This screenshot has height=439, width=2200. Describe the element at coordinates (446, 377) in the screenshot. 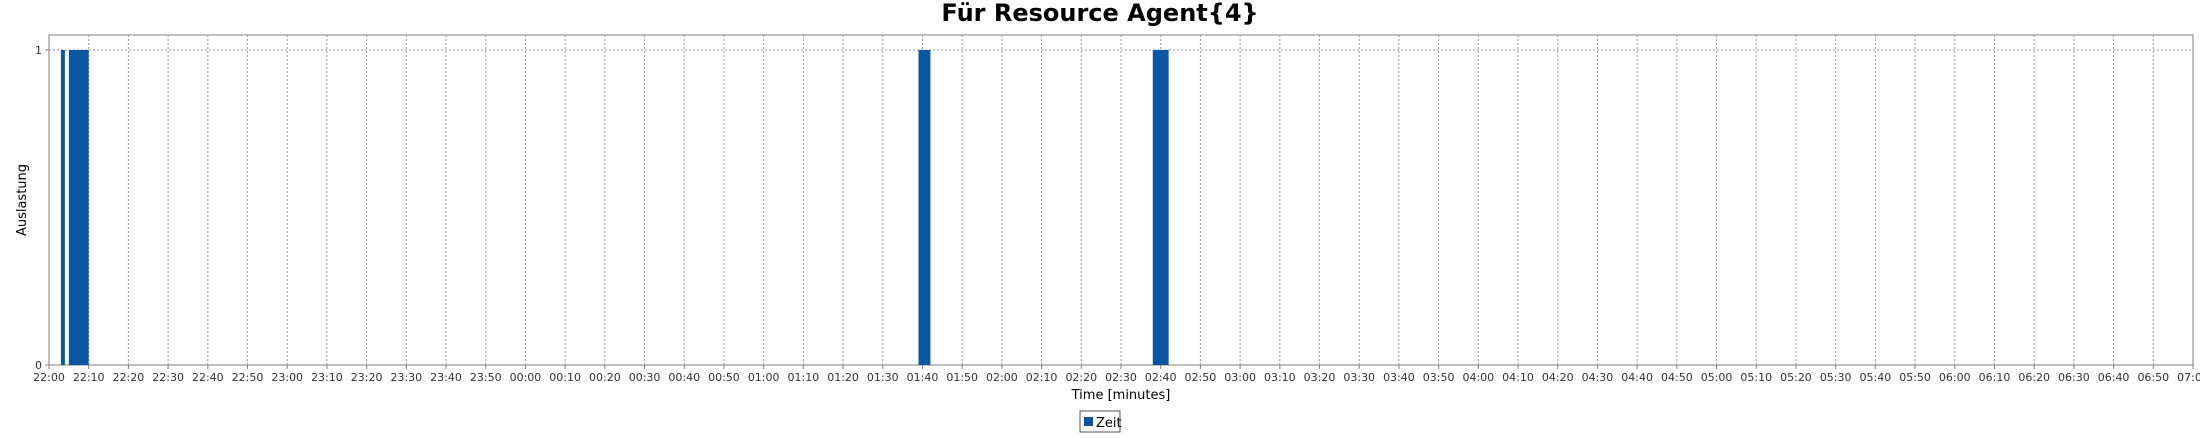

I see `x-tick-label: 23:40` at that location.